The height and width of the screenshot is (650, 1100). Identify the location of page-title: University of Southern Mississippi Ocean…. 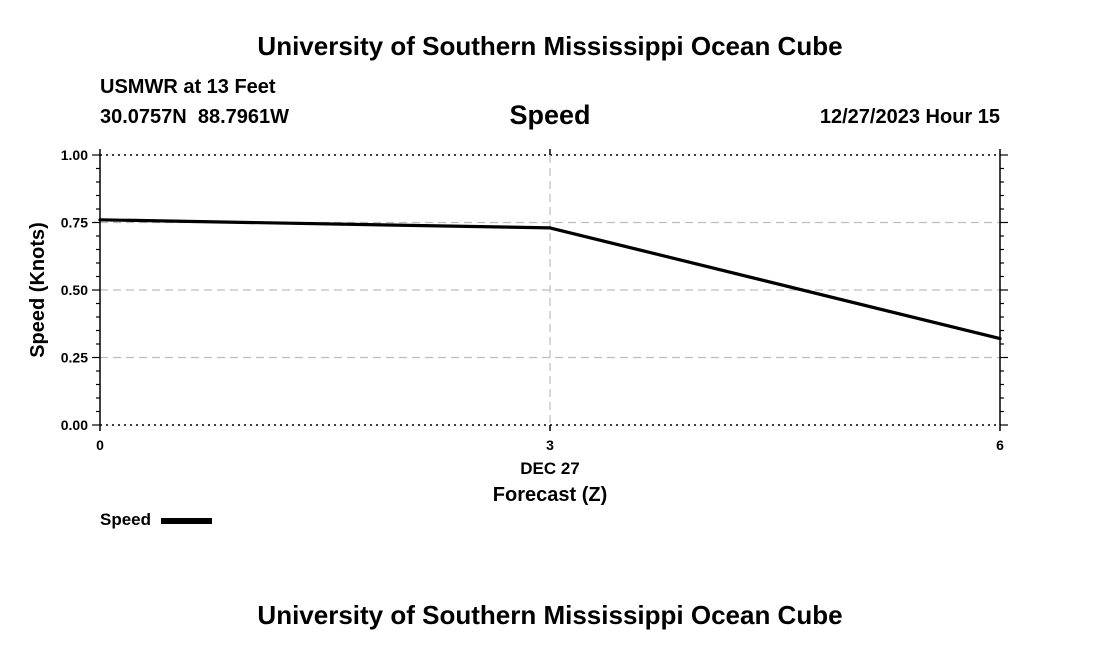
(550, 46).